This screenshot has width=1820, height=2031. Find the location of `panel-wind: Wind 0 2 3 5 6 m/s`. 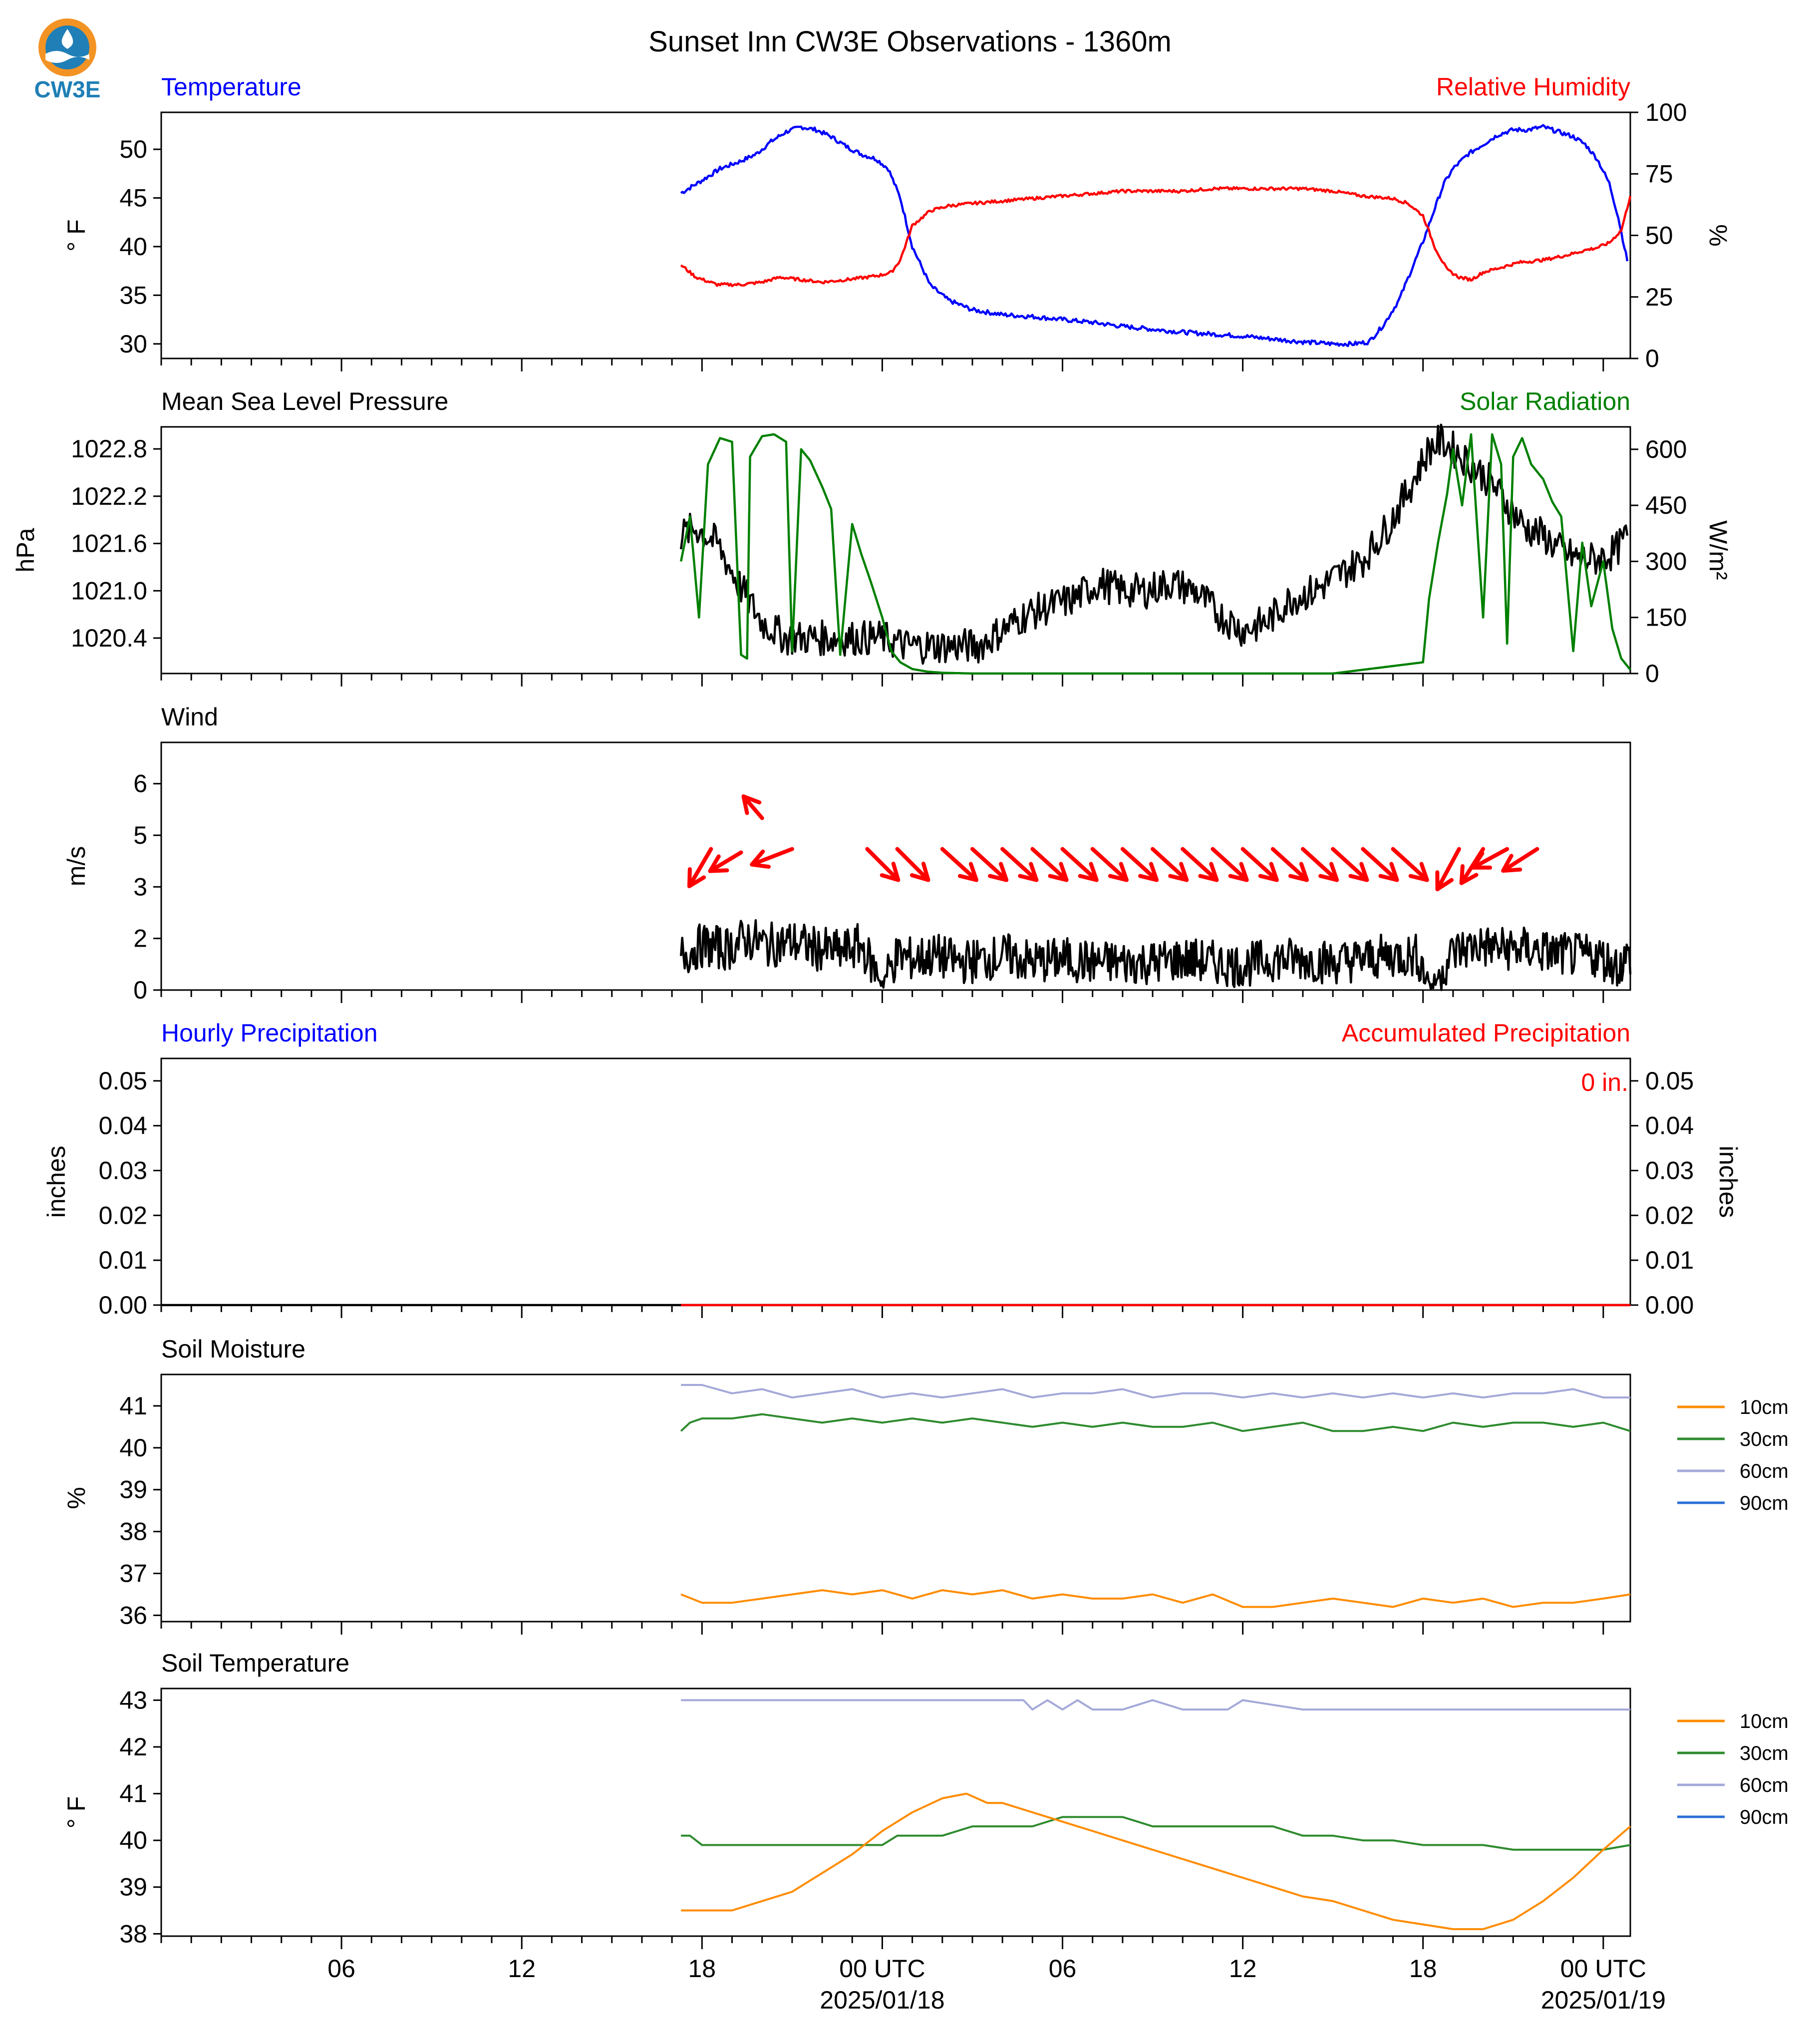

panel-wind: Wind 0 2 3 5 6 m/s is located at coordinates (847, 854).